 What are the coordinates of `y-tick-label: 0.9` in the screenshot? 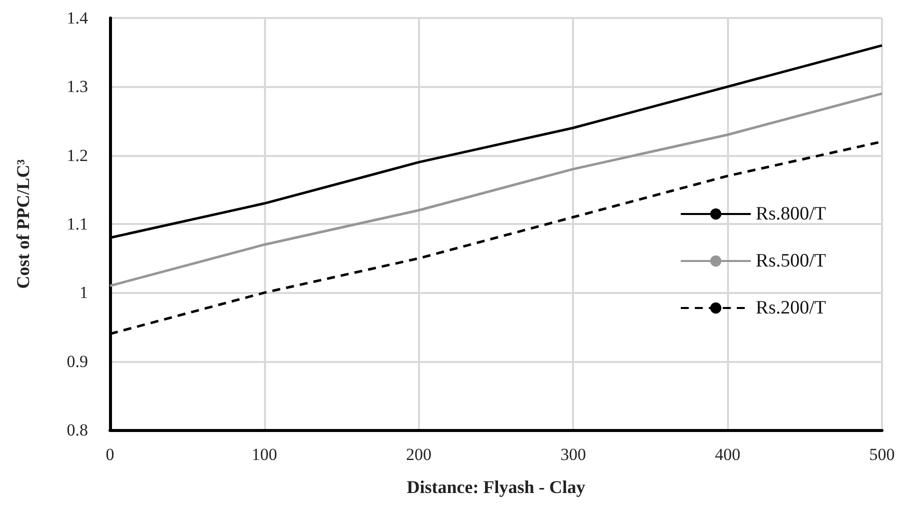 It's located at (77, 361).